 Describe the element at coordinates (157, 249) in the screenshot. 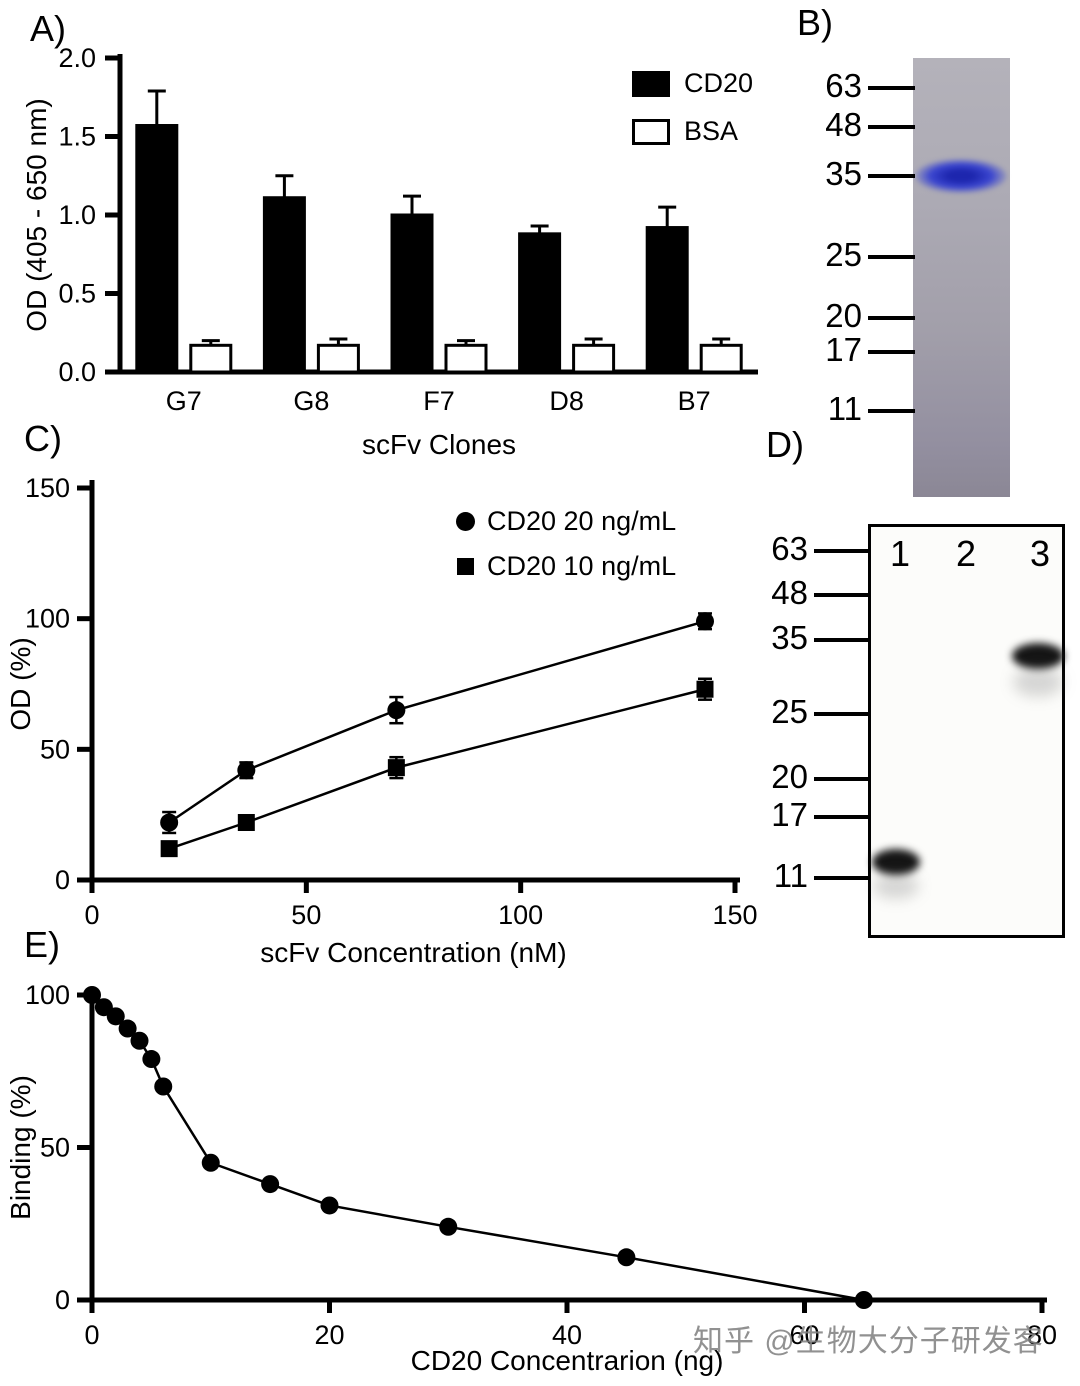

I see `bar-CD20-G7` at that location.